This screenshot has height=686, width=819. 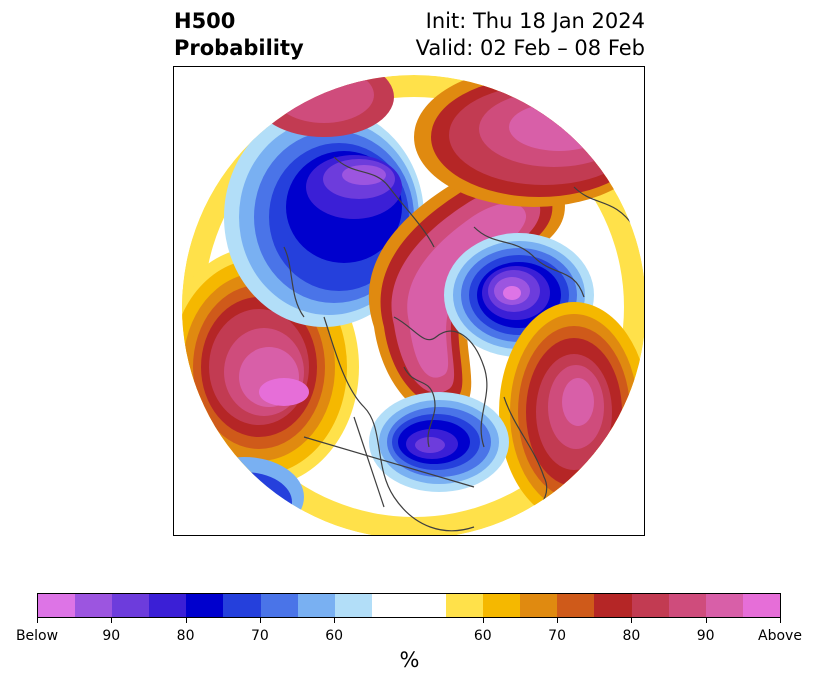 What do you see at coordinates (270, 367) in the screenshot?
I see `anomaly-north-pacific-above` at bounding box center [270, 367].